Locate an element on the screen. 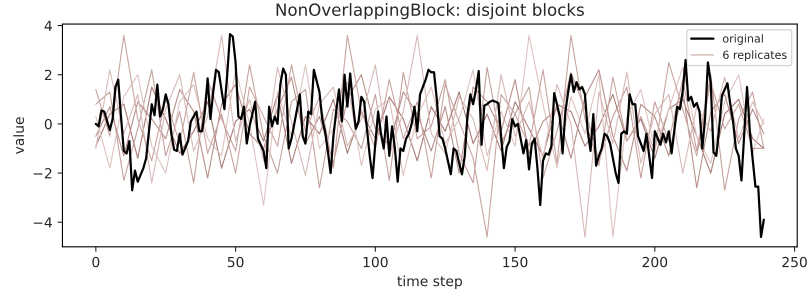 The width and height of the screenshot is (811, 301). chart-title: NonOverlappingBlock: disjoint blocks is located at coordinates (430, 11).